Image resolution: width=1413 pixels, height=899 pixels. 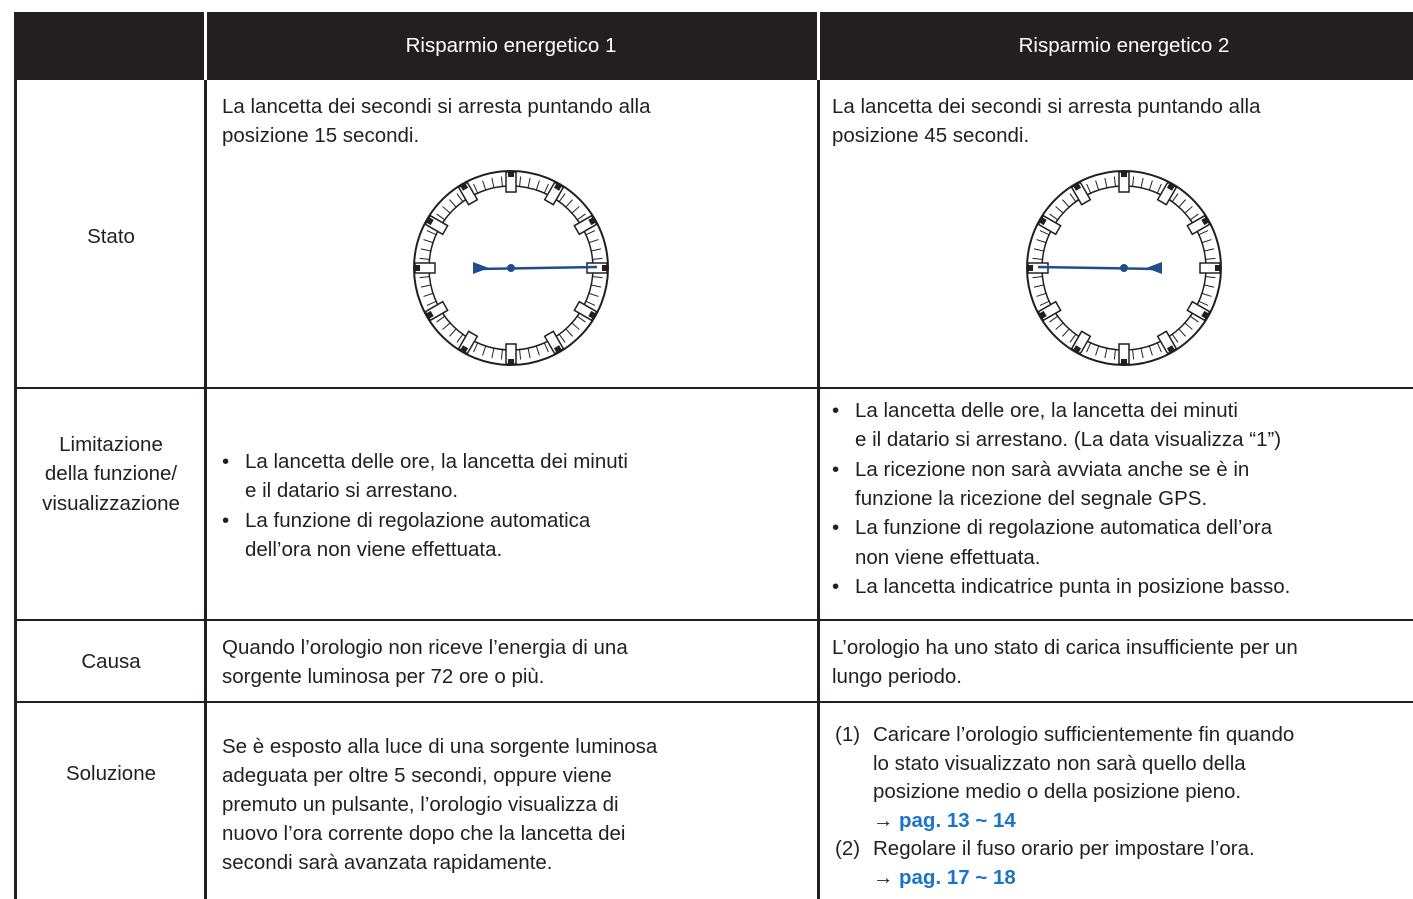 I want to click on header-divider, so click(x=205, y=46).